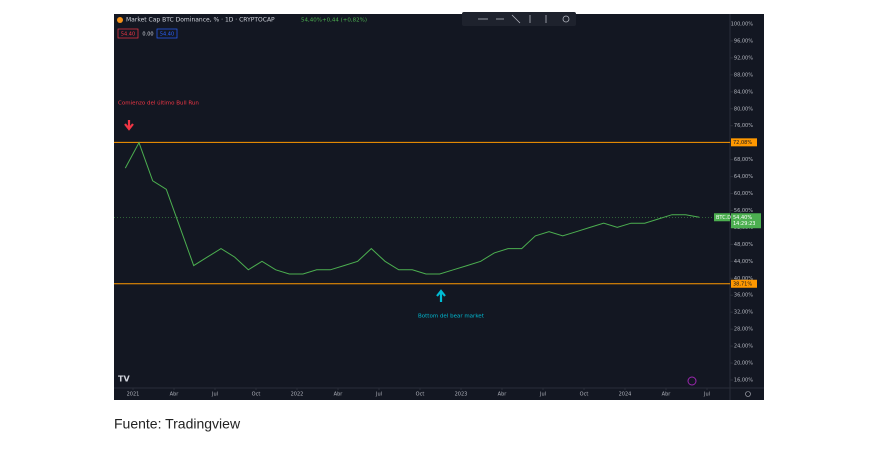 This screenshot has height=458, width=883. What do you see at coordinates (743, 177) in the screenshot?
I see `y-tick-label: 64,00%` at bounding box center [743, 177].